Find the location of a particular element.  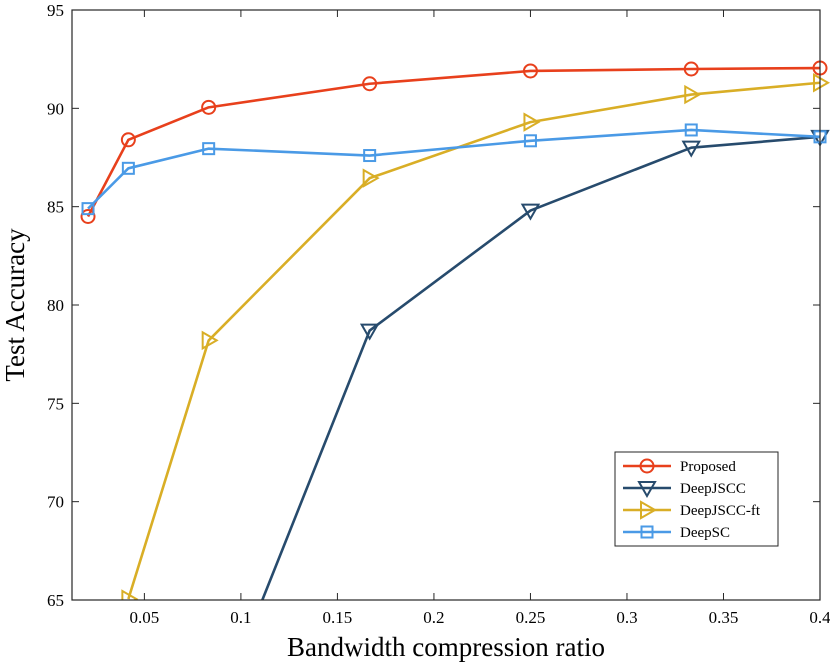

x-tick-label: 0.35 is located at coordinates (724, 617).